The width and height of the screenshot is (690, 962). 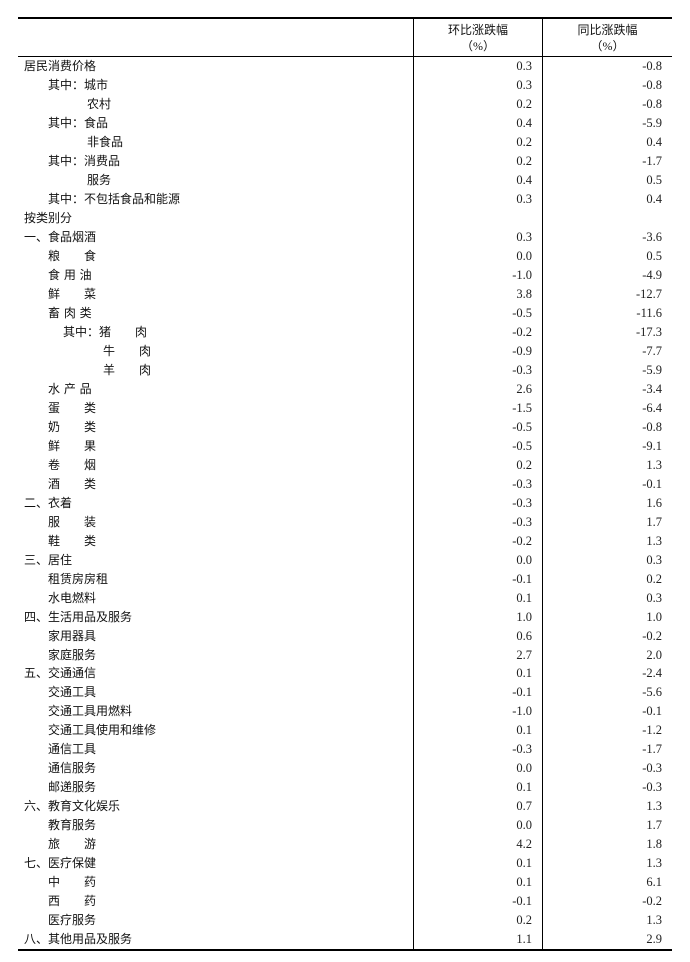 What do you see at coordinates (345, 446) in the screenshot?
I see `table-row: 鲜 果 -0.5 -9.1` at bounding box center [345, 446].